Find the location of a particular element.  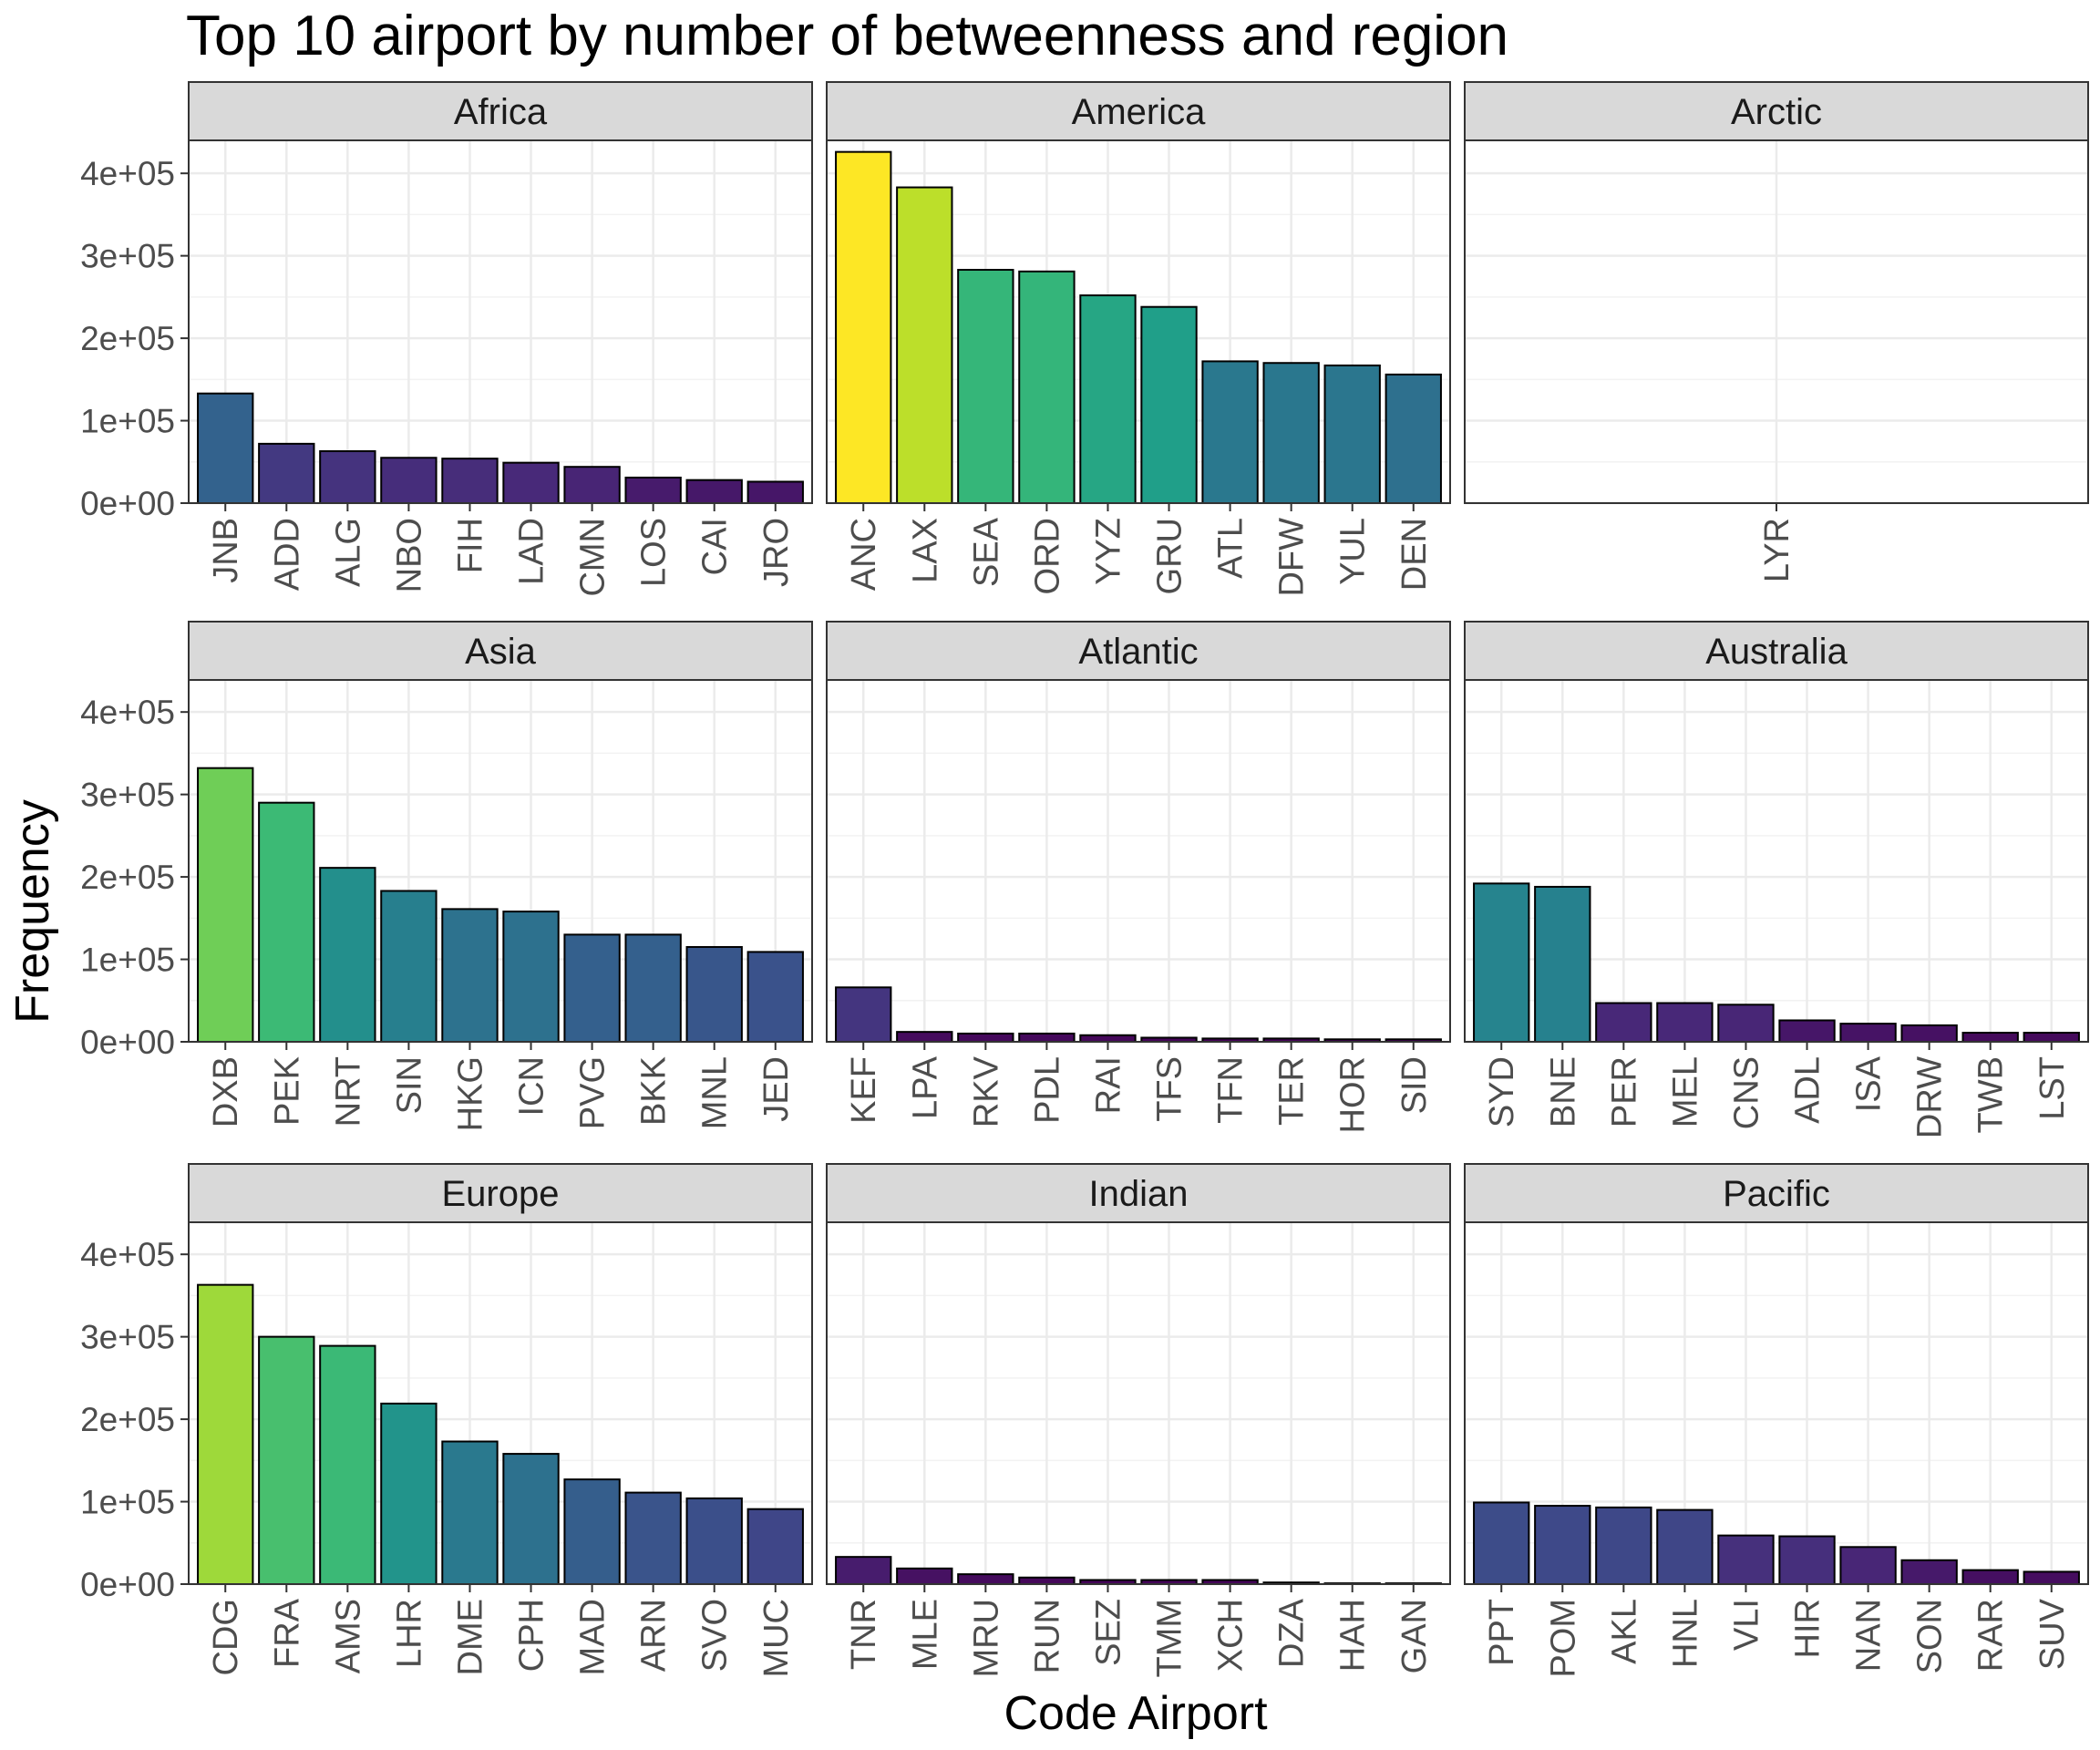

bar-cph is located at coordinates (531, 1519).